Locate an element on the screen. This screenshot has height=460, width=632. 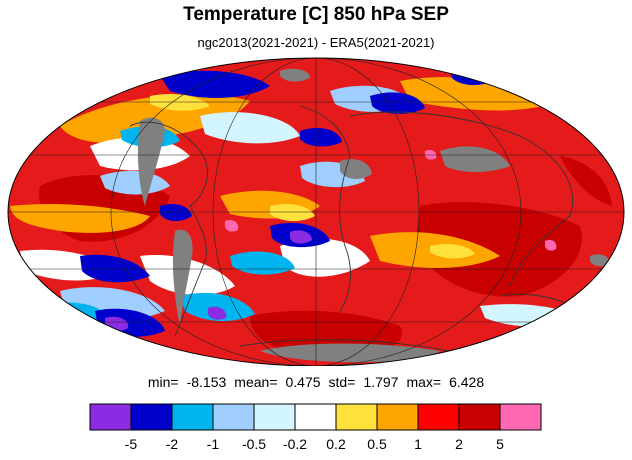
colorbar-tick-label: 2 is located at coordinates (459, 444).